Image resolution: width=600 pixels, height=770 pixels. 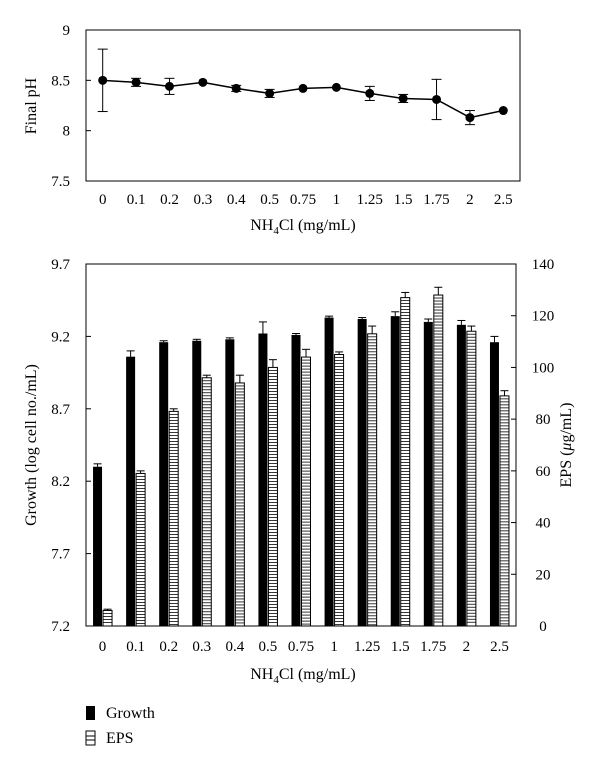 What do you see at coordinates (60, 410) in the screenshot?
I see `left-y-tick-label: 8.7` at bounding box center [60, 410].